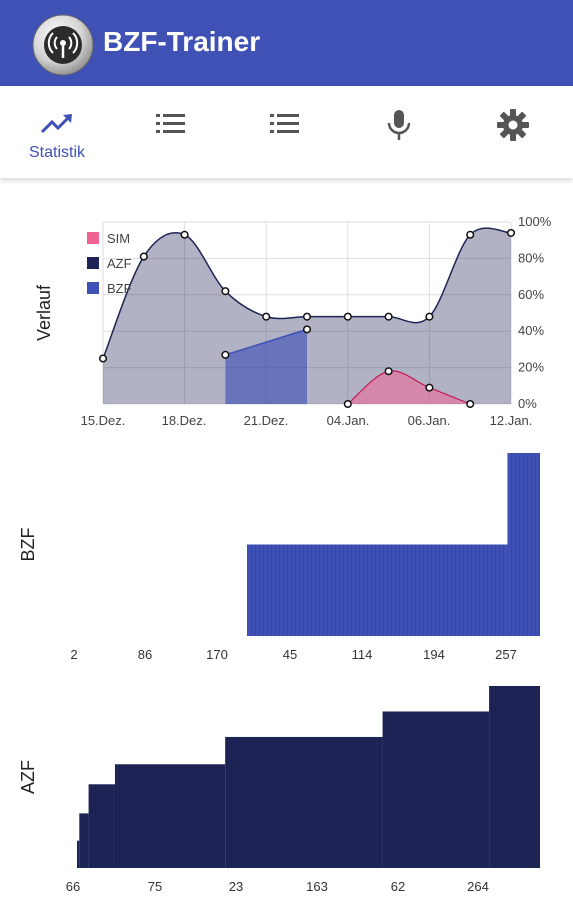 The height and width of the screenshot is (900, 573). Describe the element at coordinates (513, 125) in the screenshot. I see `gear-icon` at that location.